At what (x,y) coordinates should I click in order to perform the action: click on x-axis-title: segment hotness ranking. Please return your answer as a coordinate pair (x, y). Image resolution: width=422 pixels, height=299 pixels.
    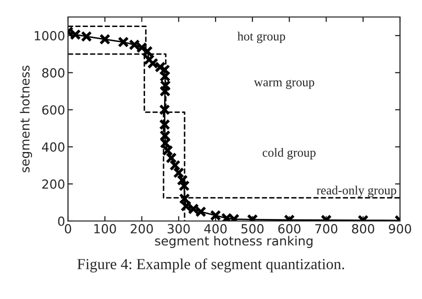
    Looking at the image, I should click on (233, 242).